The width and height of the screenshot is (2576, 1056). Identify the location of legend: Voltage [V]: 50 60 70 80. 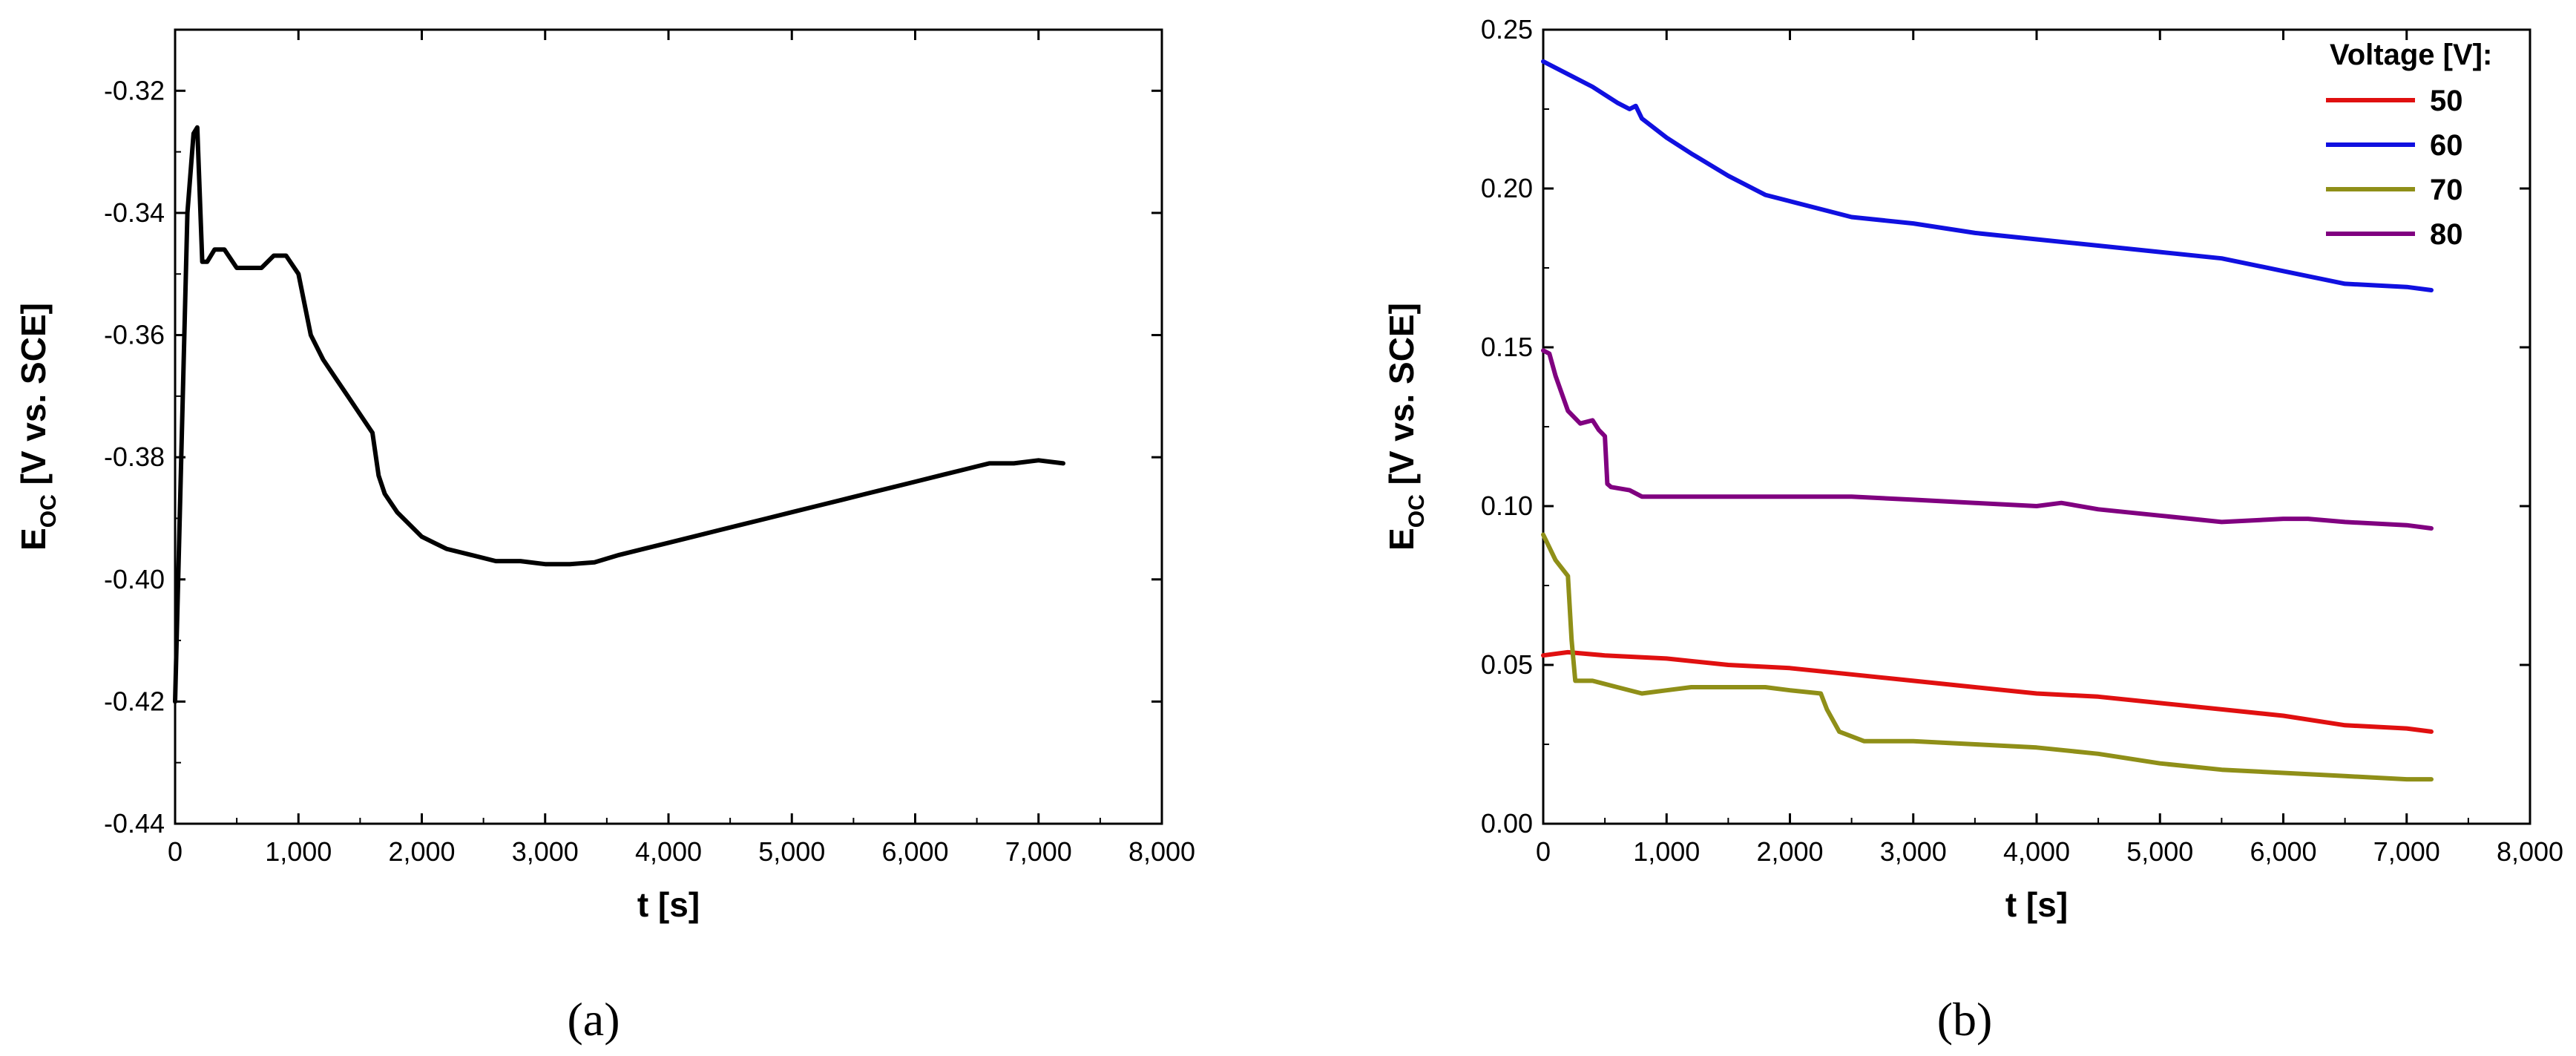
(2409, 145).